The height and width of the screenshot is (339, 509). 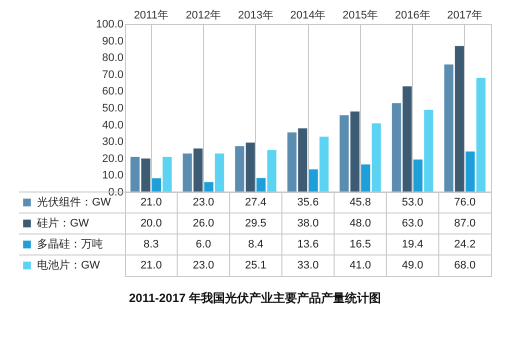 I want to click on data-label: 20.0, so click(x=151, y=224).